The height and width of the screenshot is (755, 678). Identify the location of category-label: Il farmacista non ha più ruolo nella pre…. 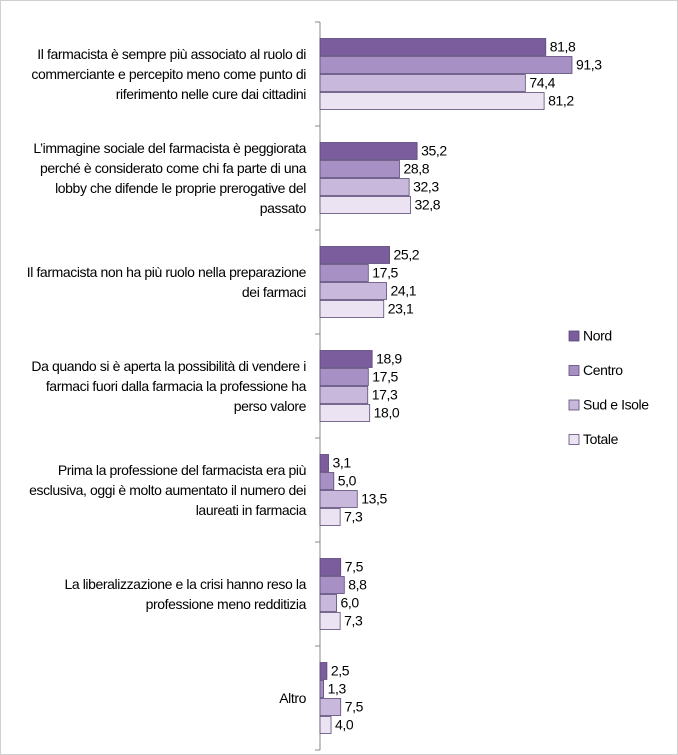
(166, 282).